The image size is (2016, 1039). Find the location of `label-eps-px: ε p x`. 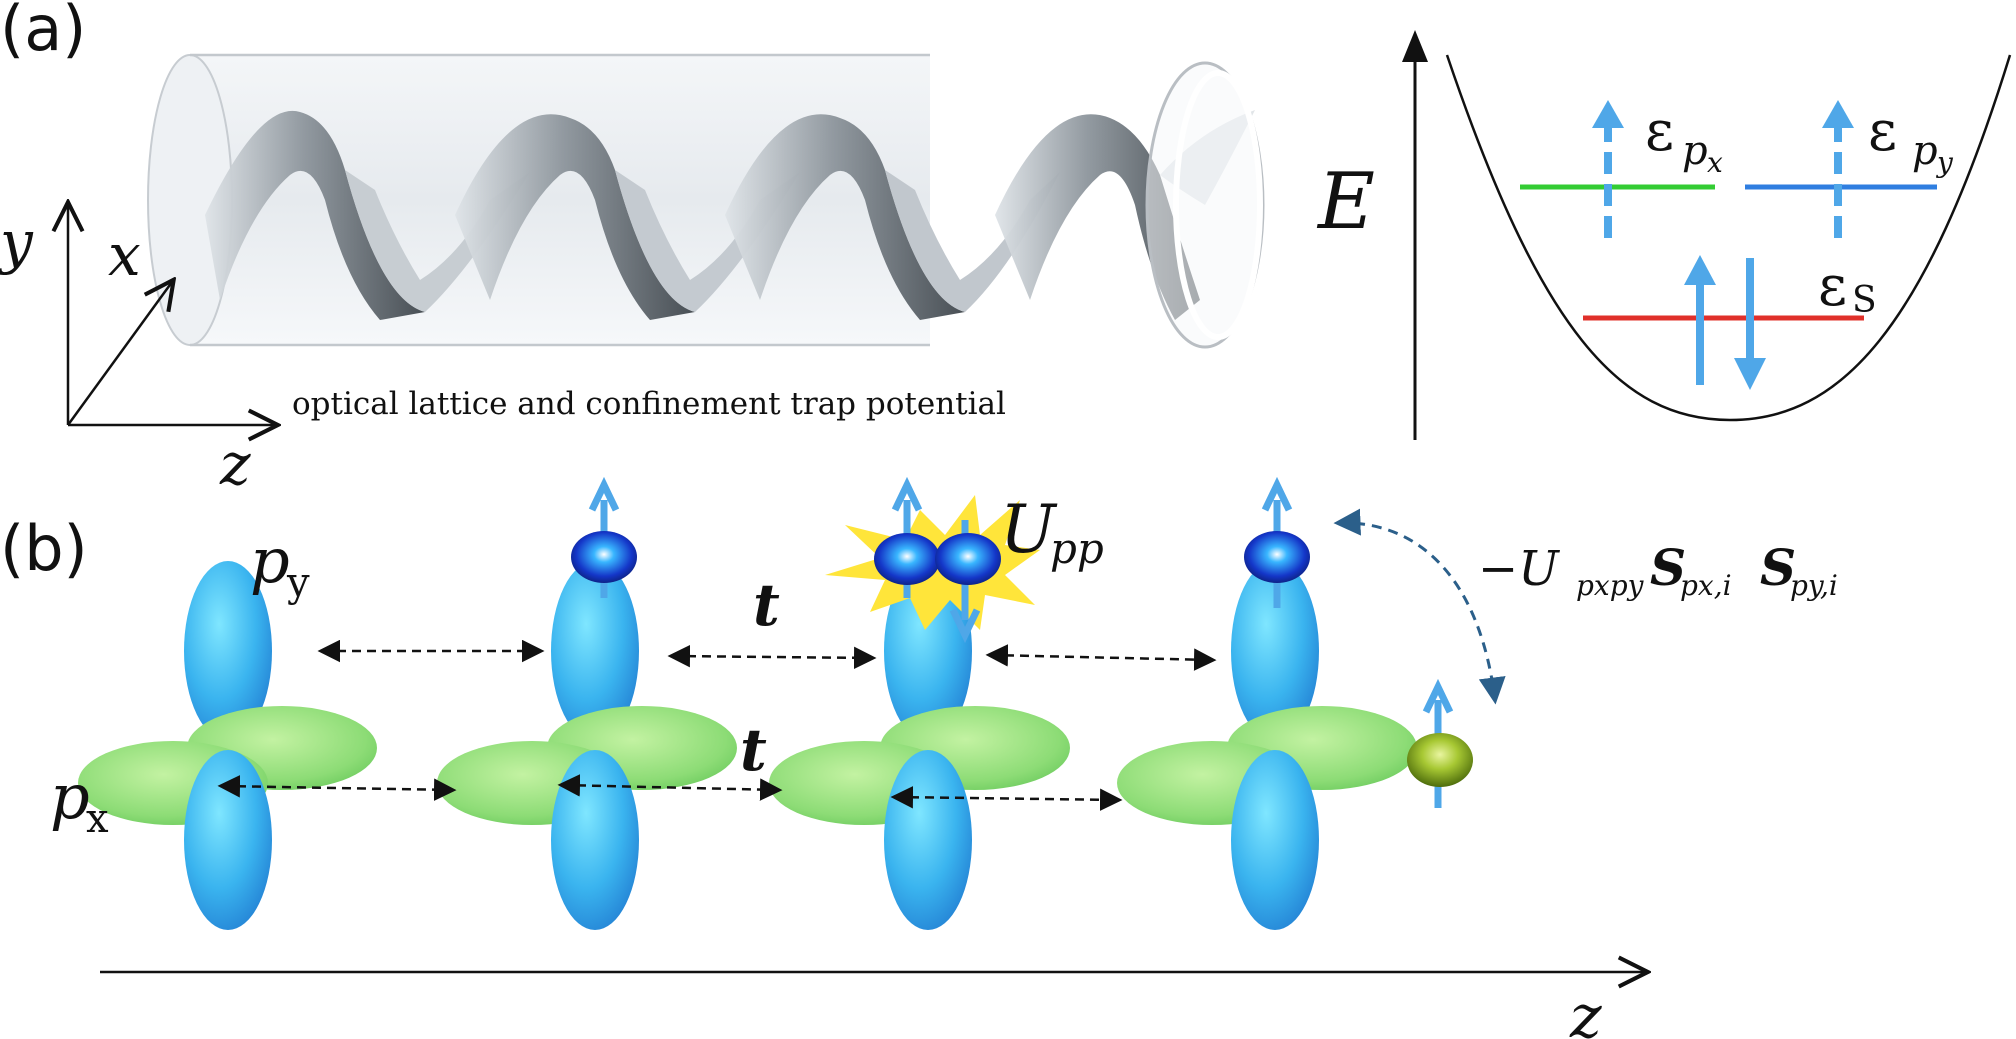

label-eps-px: ε p x is located at coordinates (1684, 139).